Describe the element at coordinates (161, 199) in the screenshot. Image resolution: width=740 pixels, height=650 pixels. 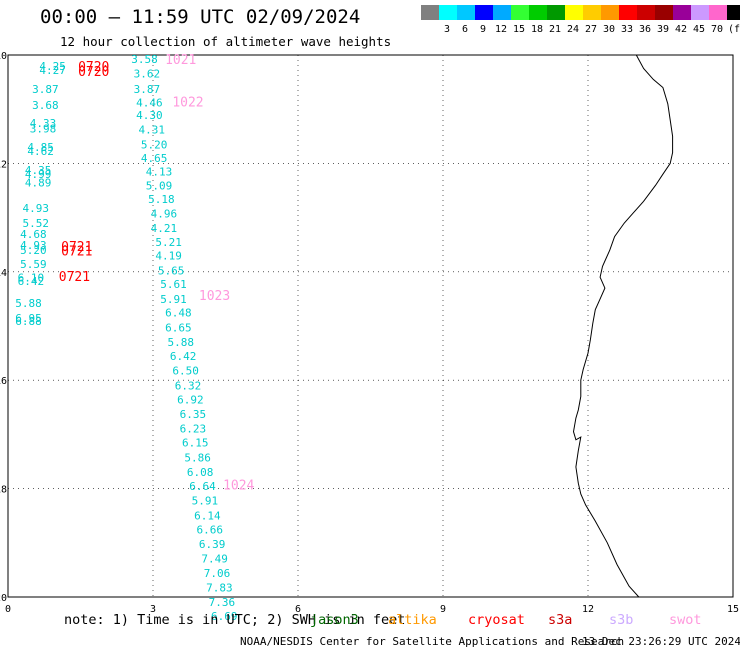
I see `wave-height-label: 5.18` at that location.